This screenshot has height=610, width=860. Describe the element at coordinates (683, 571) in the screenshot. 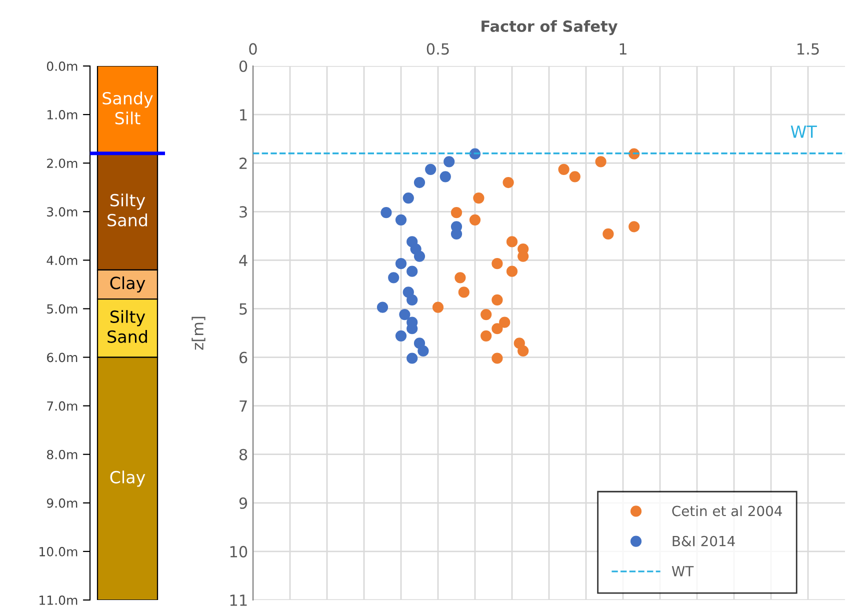

I see `legend-label: WT` at that location.